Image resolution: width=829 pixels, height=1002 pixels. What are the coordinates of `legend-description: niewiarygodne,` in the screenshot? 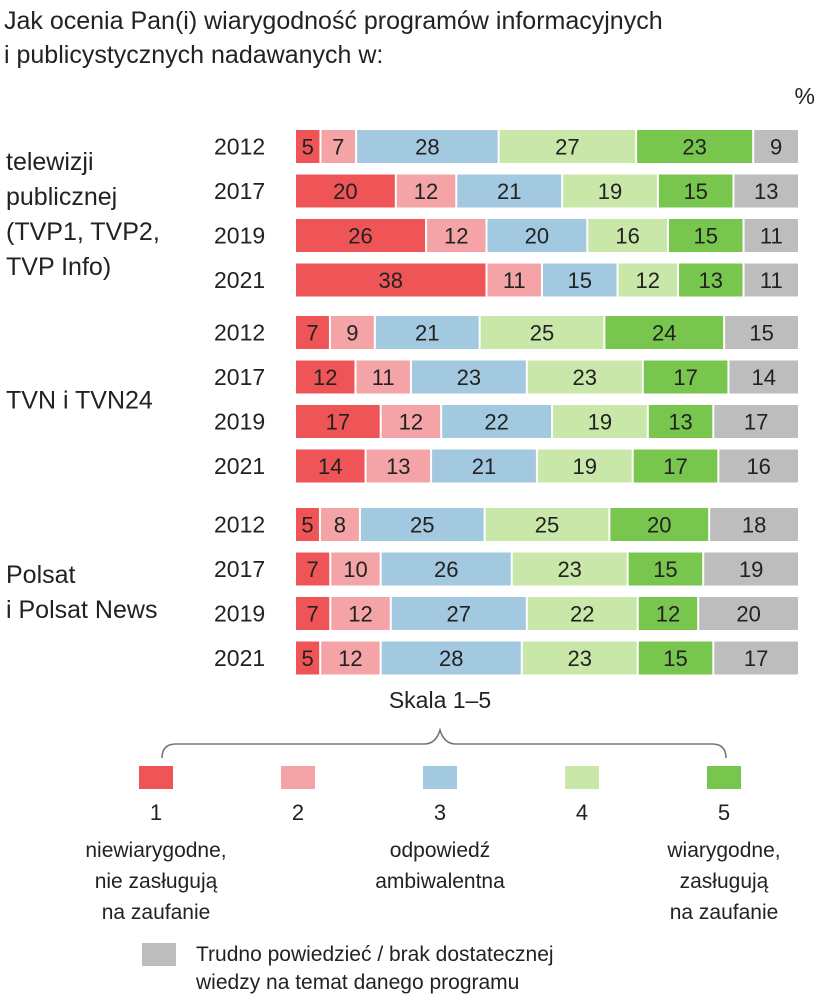 It's located at (155, 850).